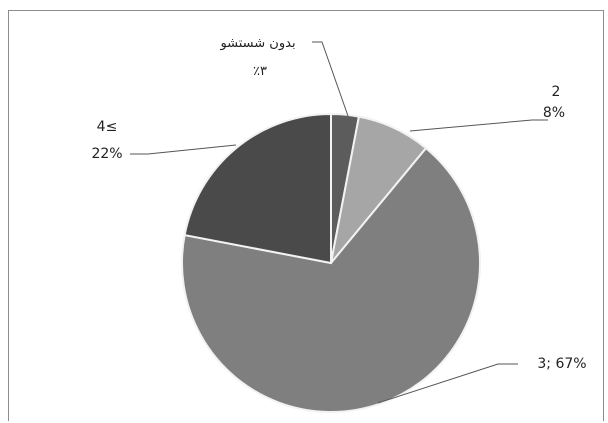  I want to click on label-4-value: 22%, so click(106, 154).